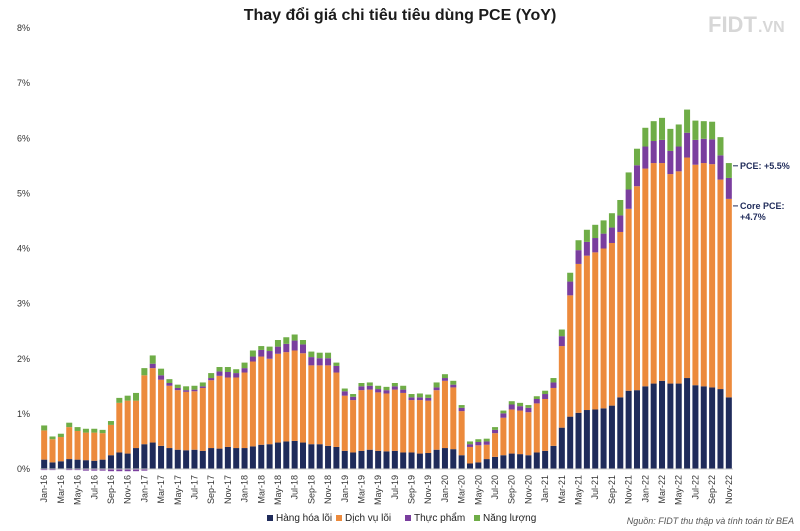 The image size is (800, 531). Describe the element at coordinates (395, 487) in the screenshot. I see `x-tick-label: Jul-19` at that location.